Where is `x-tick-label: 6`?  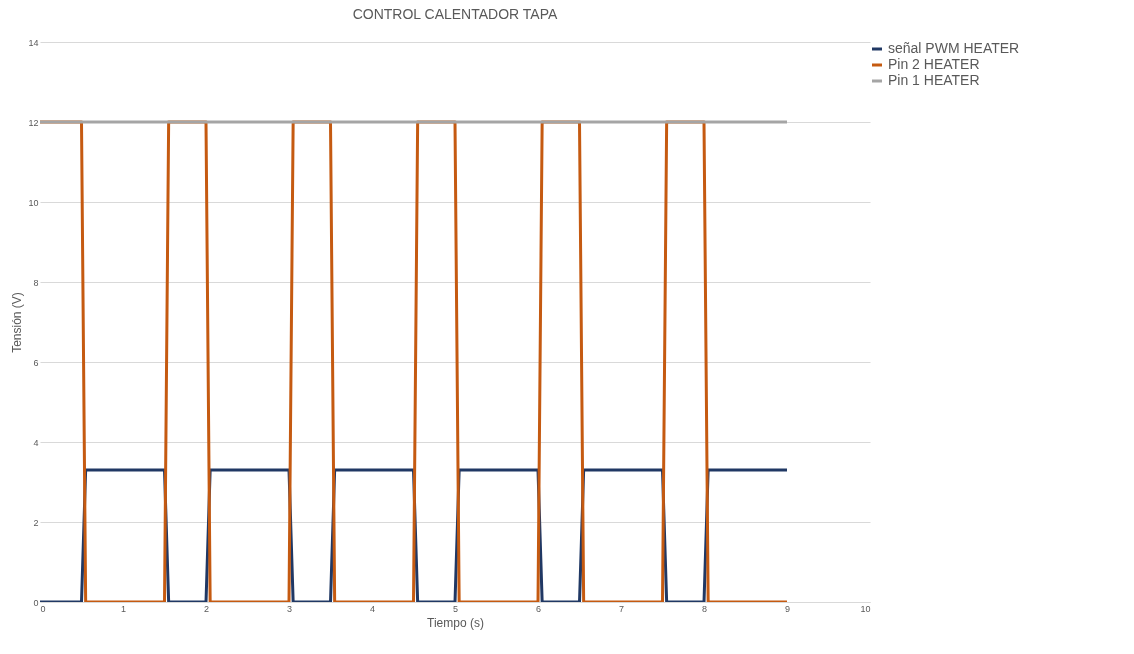
x-tick-label: 6 is located at coordinates (538, 608).